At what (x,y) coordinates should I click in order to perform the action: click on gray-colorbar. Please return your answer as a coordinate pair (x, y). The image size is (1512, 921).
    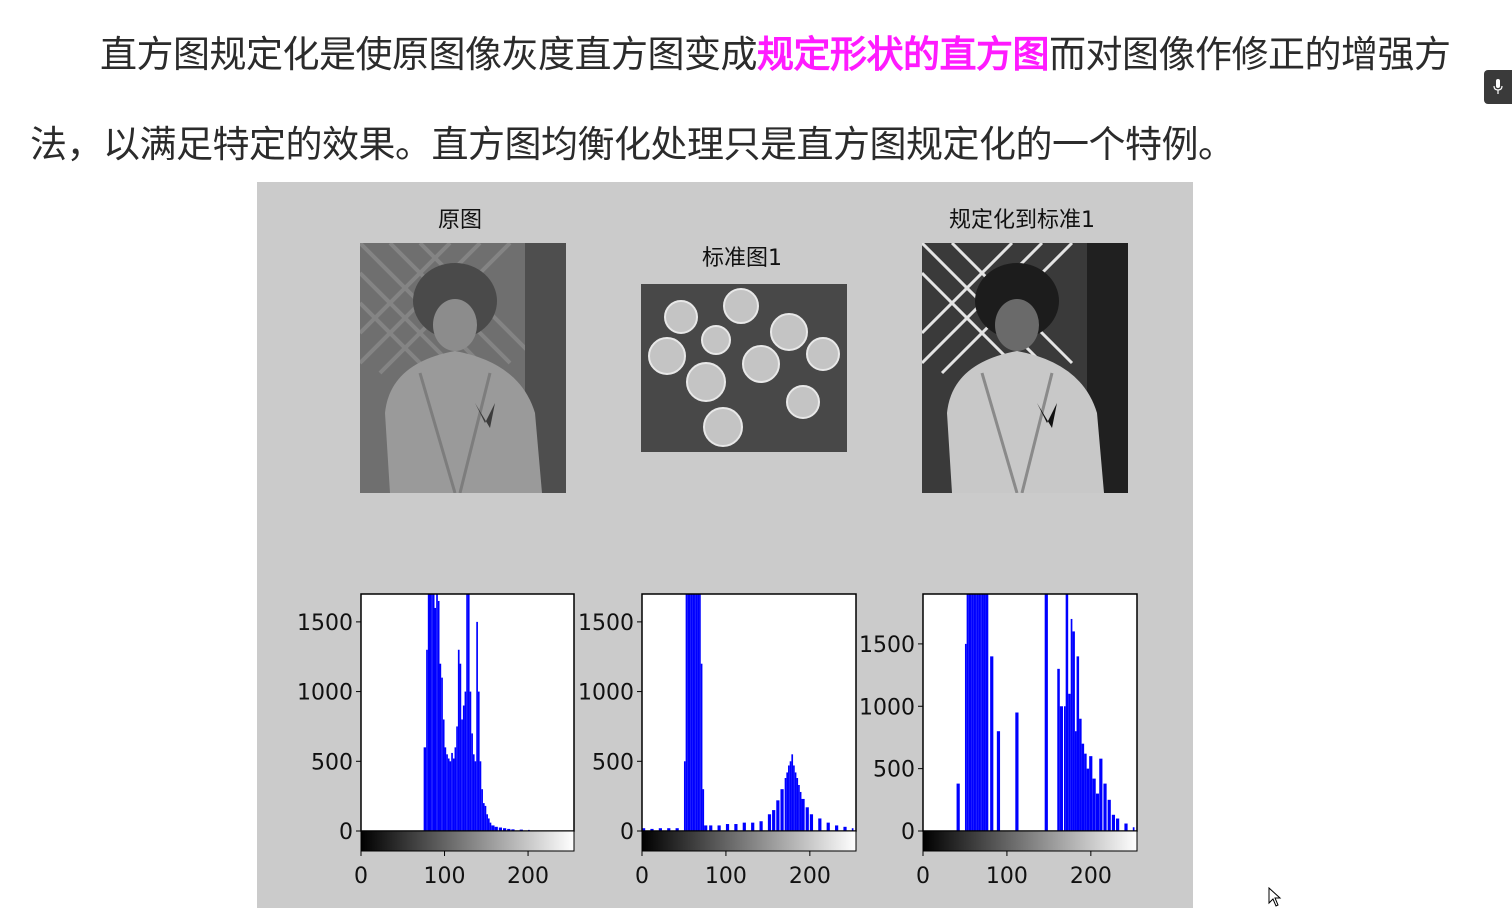
    Looking at the image, I should click on (467, 841).